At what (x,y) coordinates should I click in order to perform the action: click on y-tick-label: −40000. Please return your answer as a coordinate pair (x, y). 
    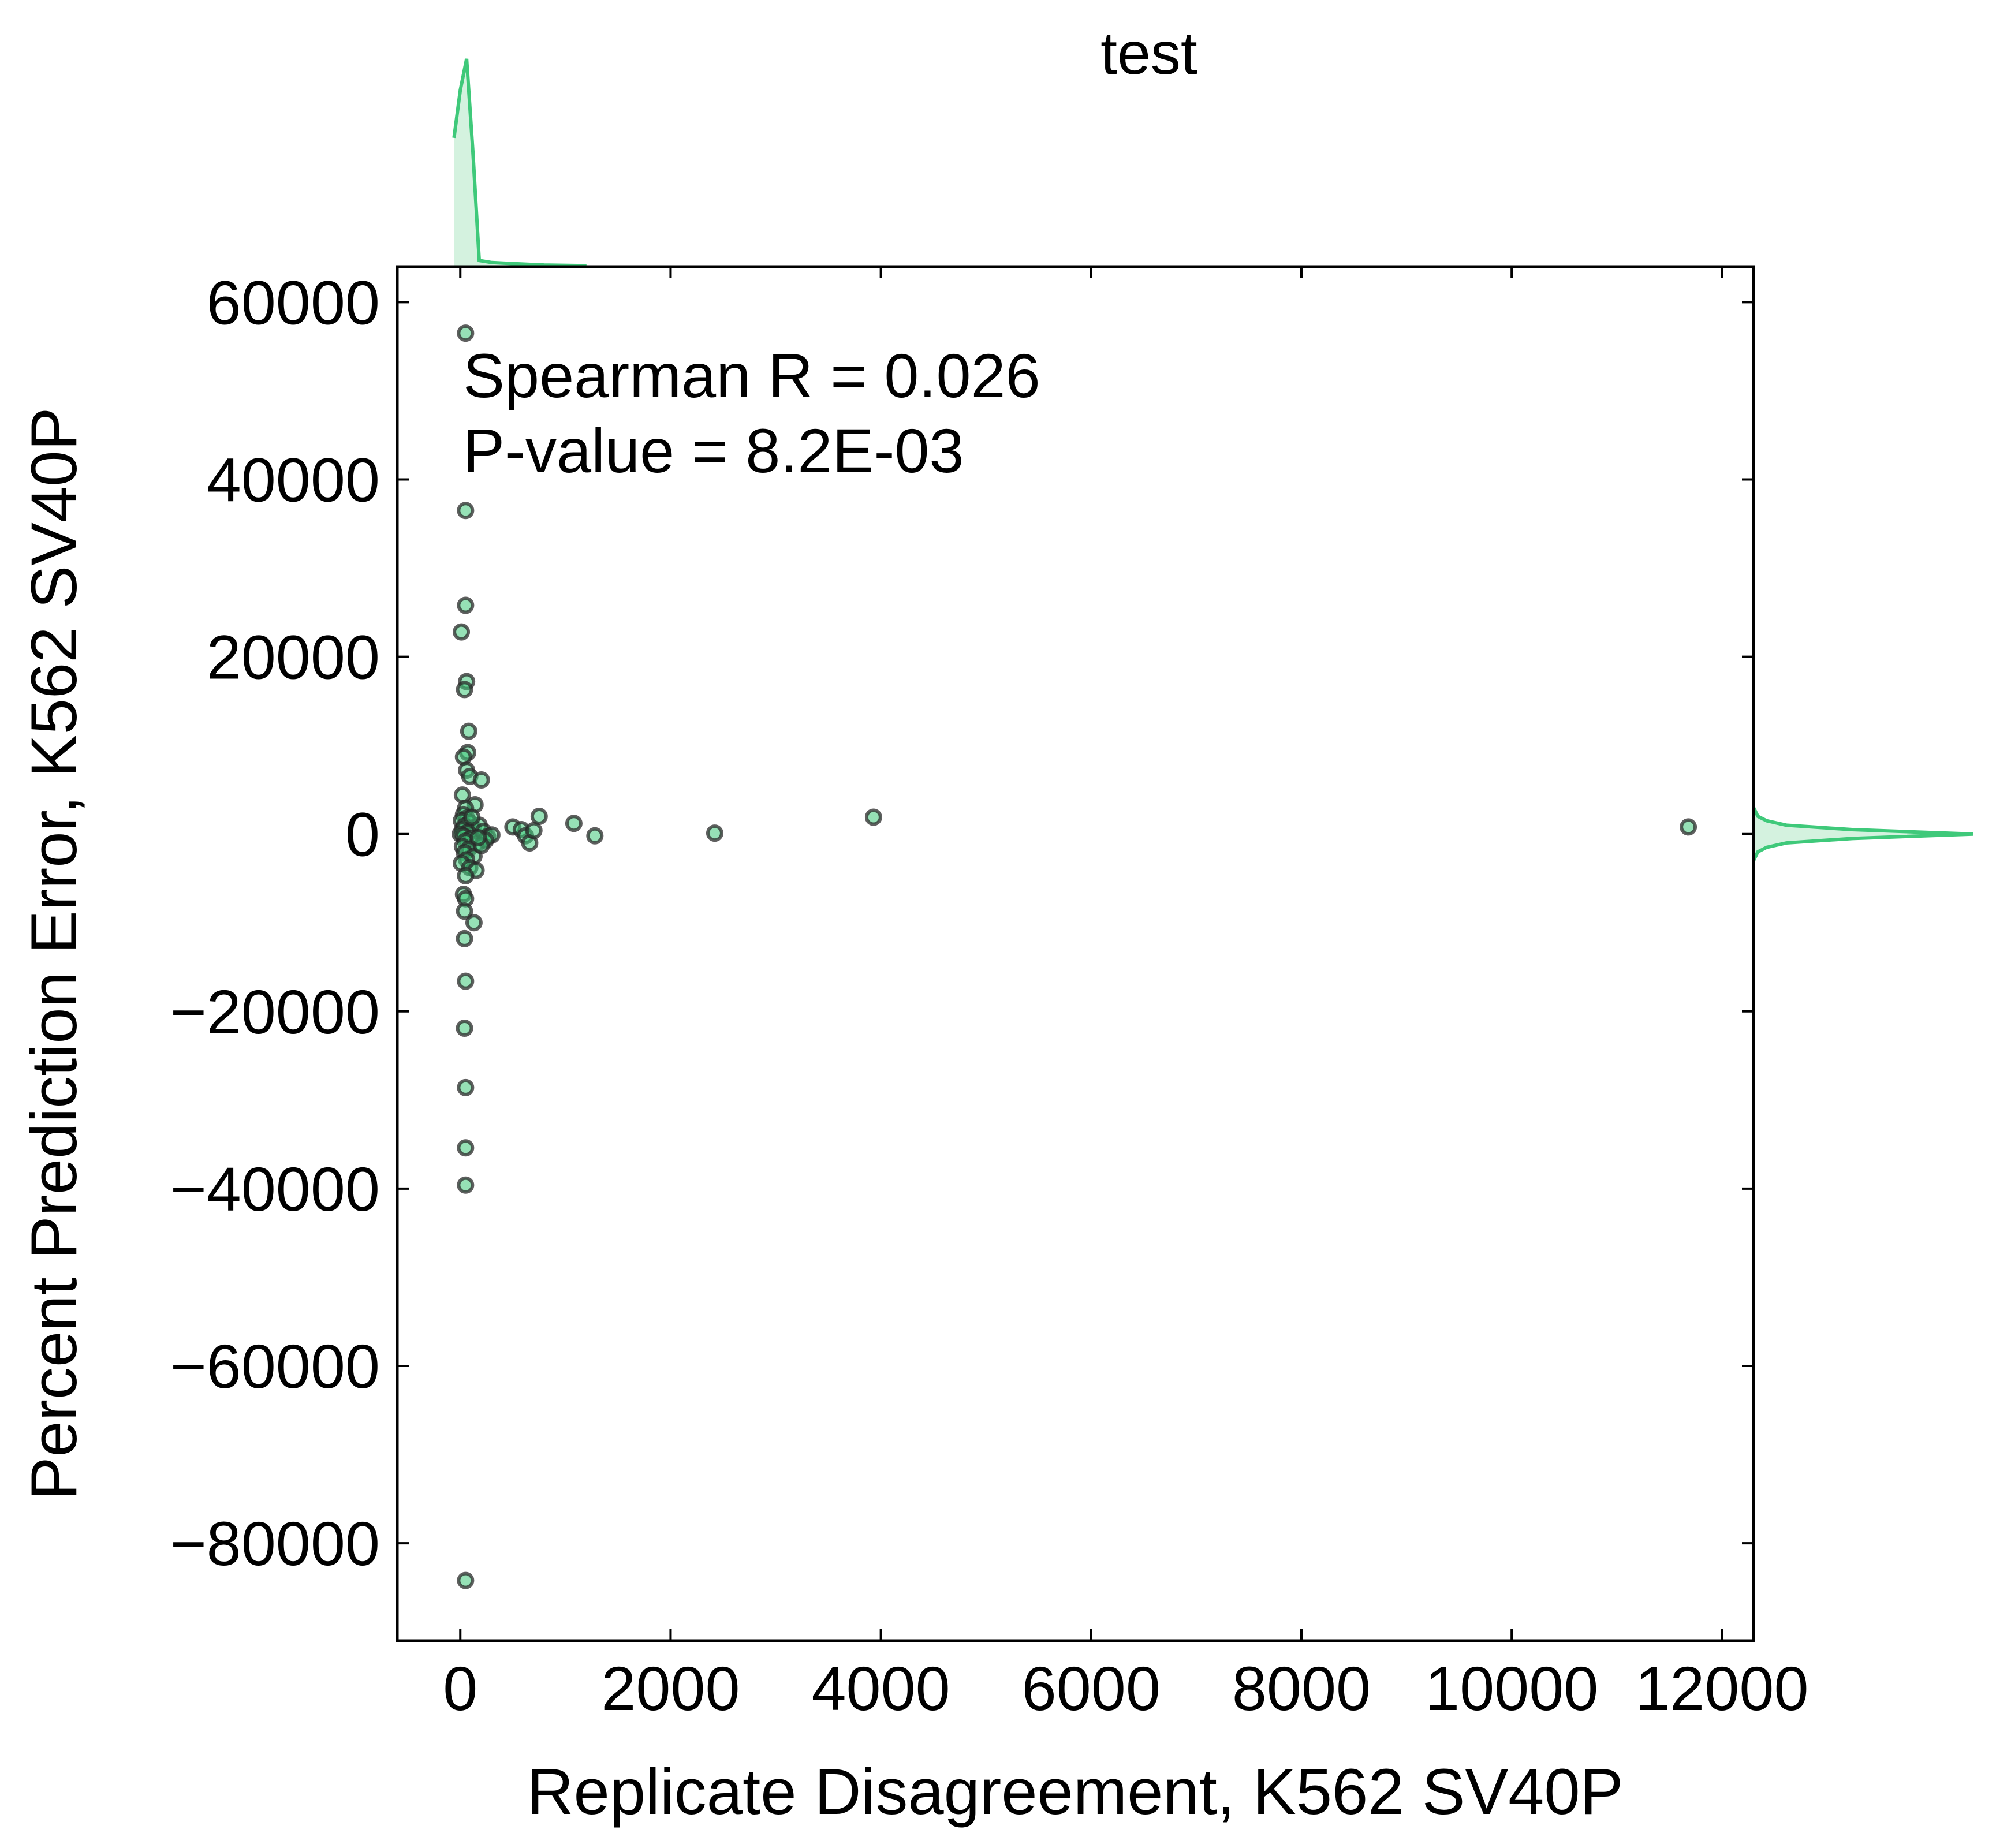
    Looking at the image, I should click on (275, 1189).